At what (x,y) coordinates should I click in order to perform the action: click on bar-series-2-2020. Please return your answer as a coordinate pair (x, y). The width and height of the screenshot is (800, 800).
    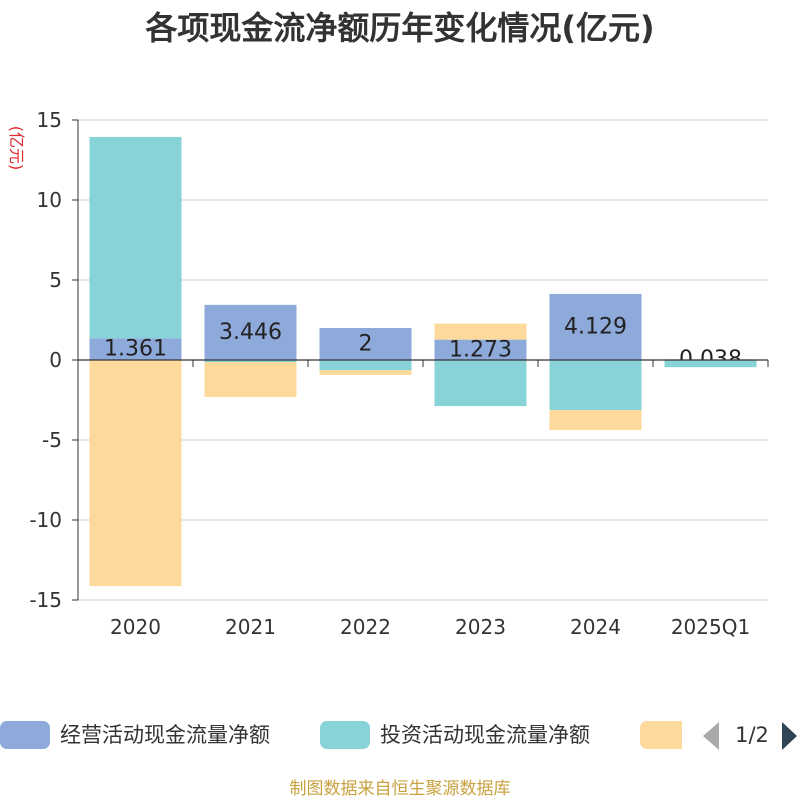
    Looking at the image, I should click on (135, 473).